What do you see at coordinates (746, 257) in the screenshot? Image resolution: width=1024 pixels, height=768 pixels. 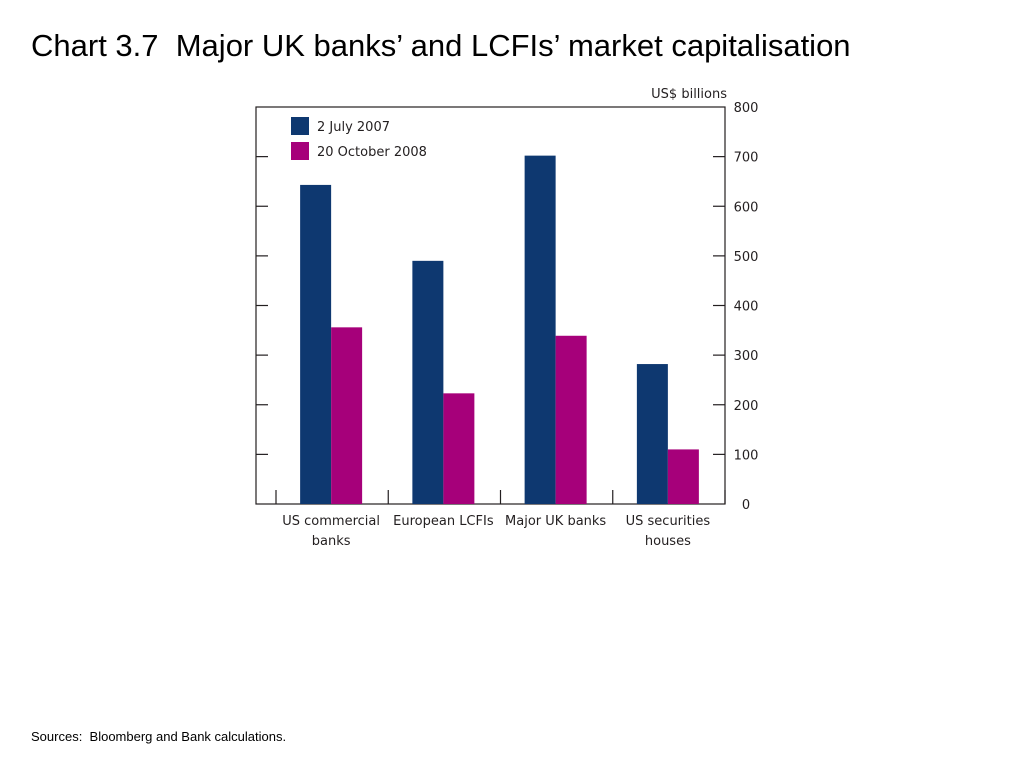 I see `y-tick-label: 500` at bounding box center [746, 257].